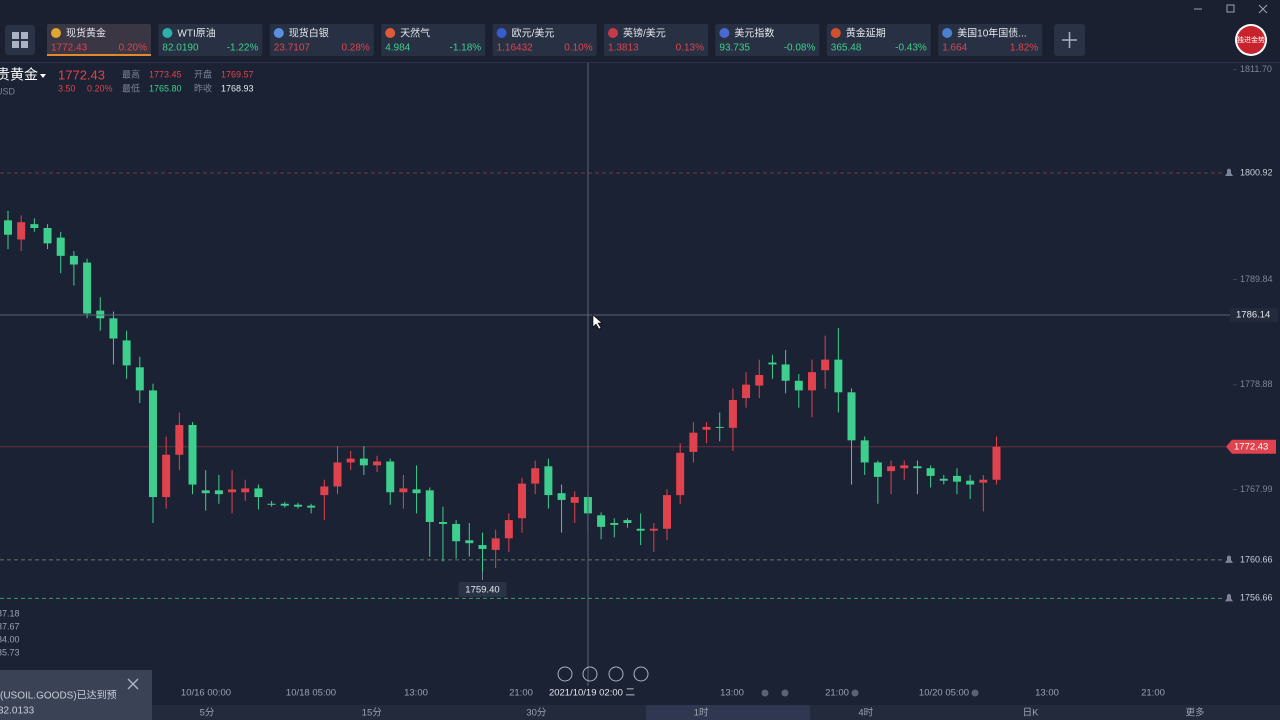  I want to click on y-tick-label: 1778.88, so click(1256, 384).